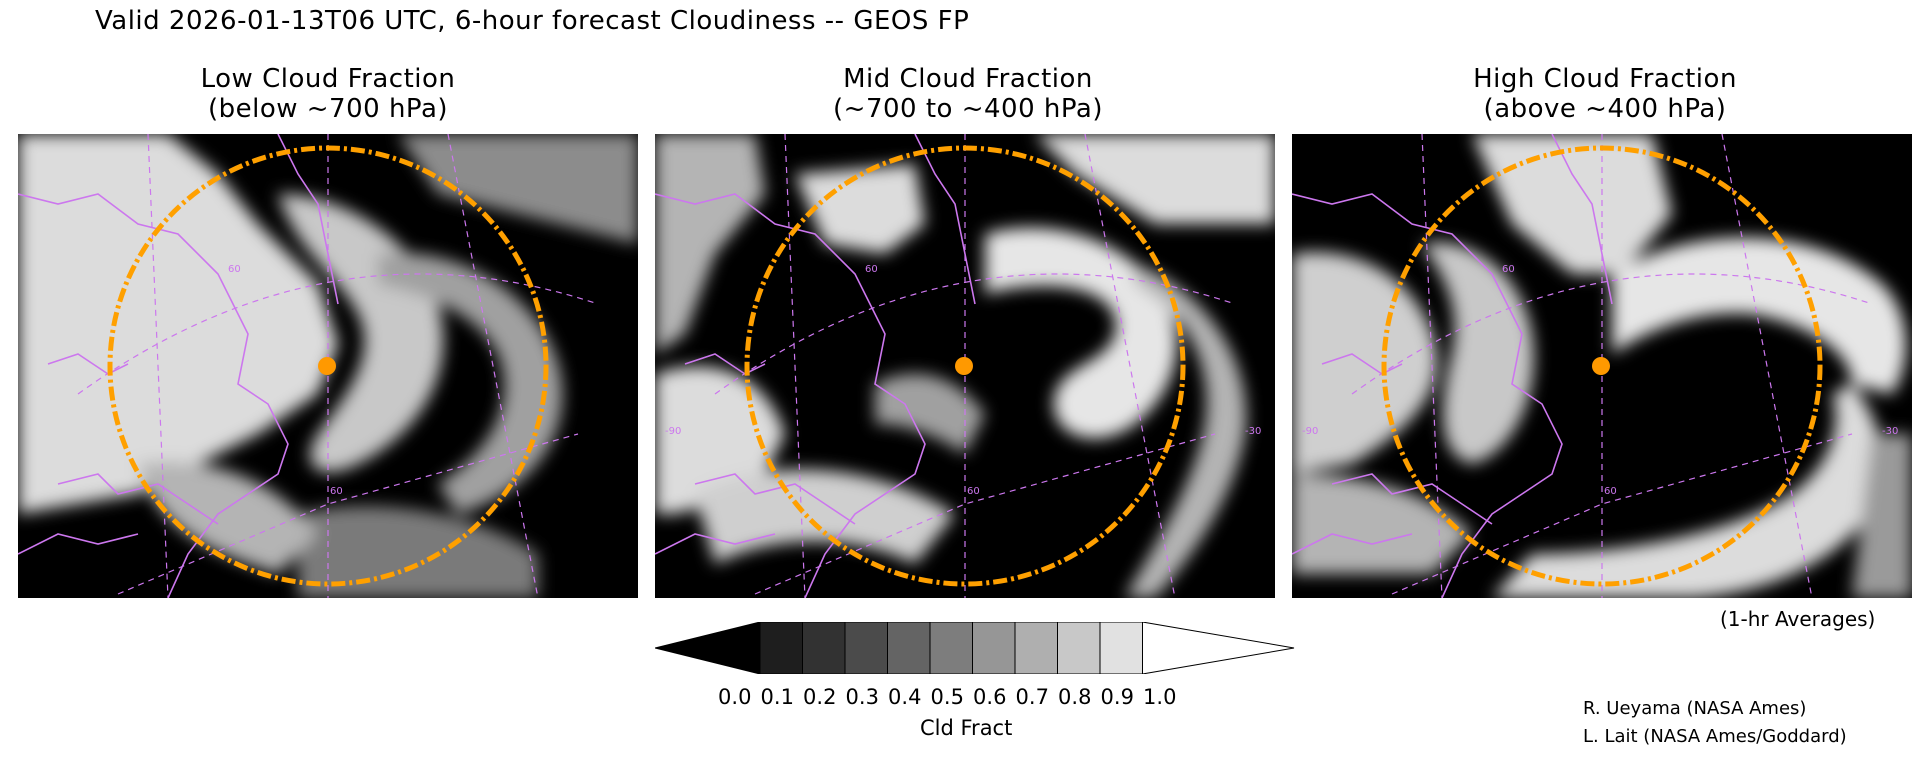  What do you see at coordinates (966, 728) in the screenshot?
I see `colorbar-label: Cld Fract` at bounding box center [966, 728].